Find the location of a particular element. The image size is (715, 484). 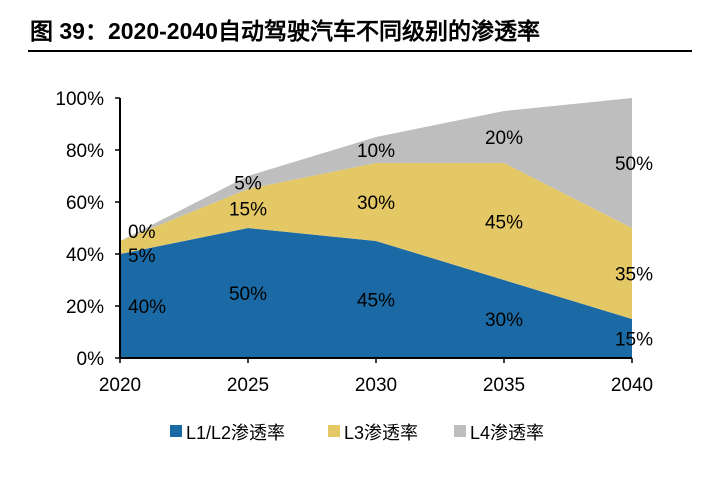

y-tick-label: 40% is located at coordinates (85, 255).